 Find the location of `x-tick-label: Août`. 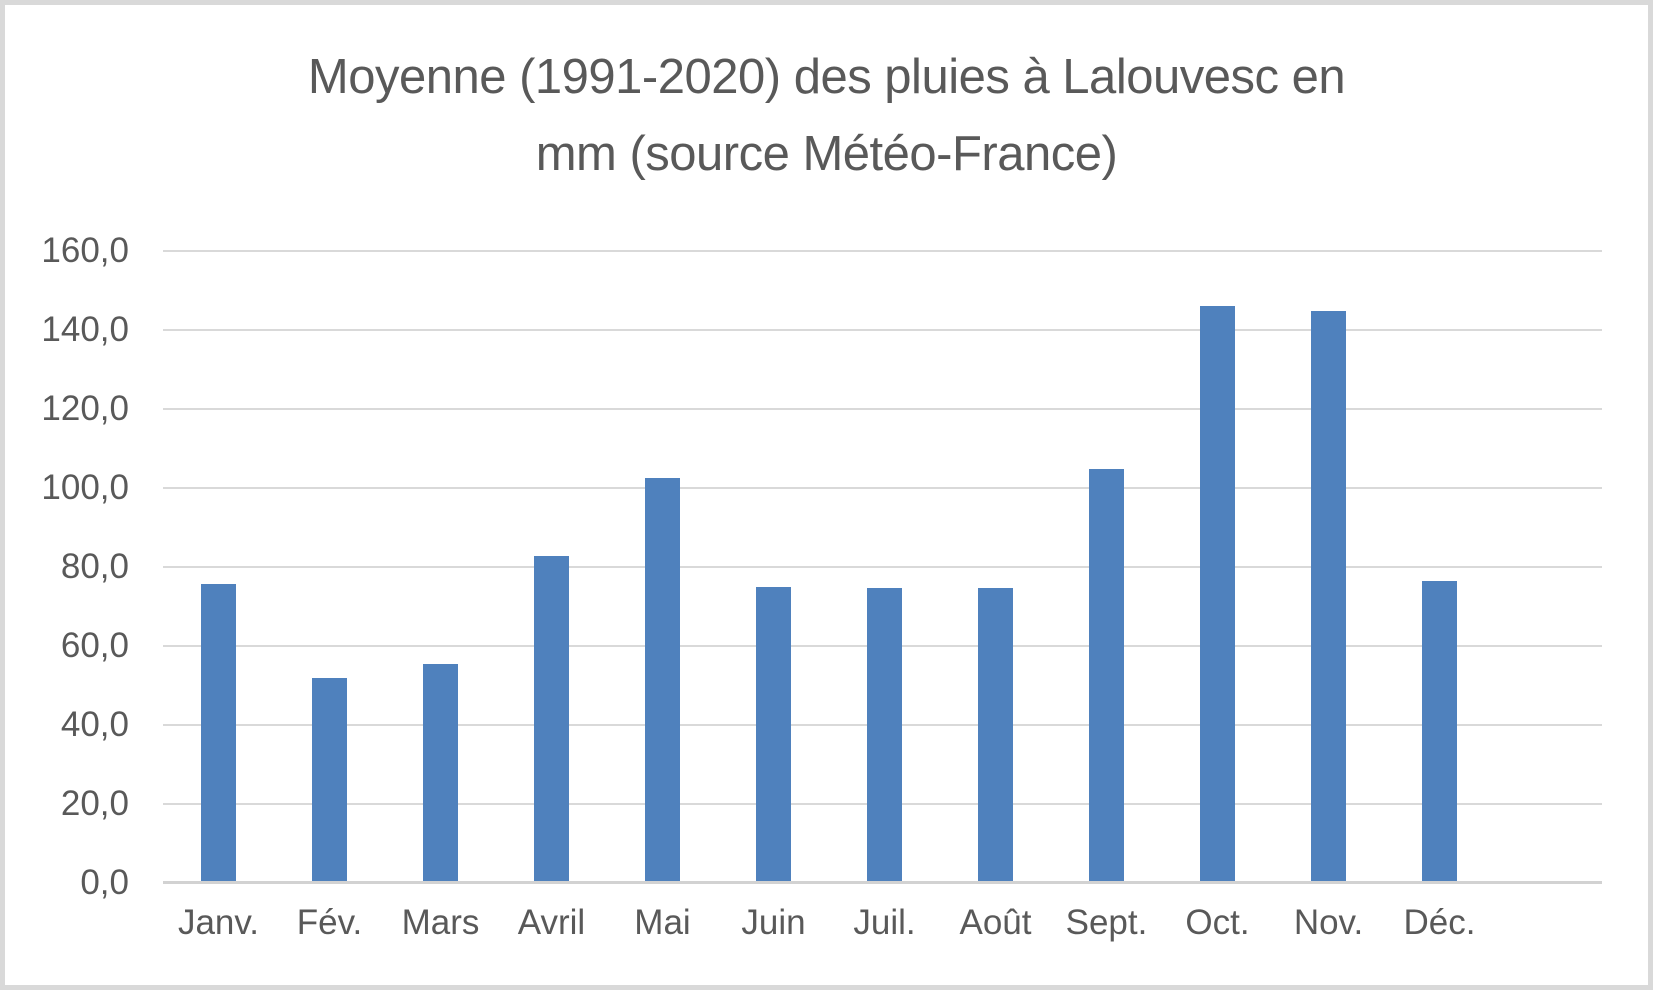

x-tick-label: Août is located at coordinates (995, 922).